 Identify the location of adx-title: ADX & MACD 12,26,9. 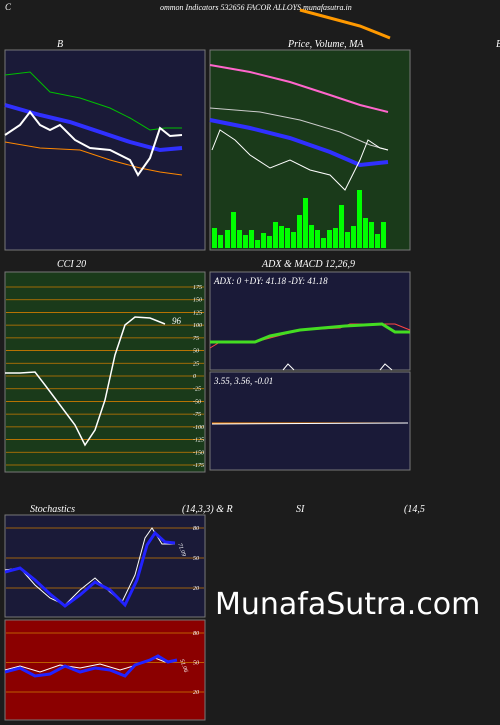
(308, 264).